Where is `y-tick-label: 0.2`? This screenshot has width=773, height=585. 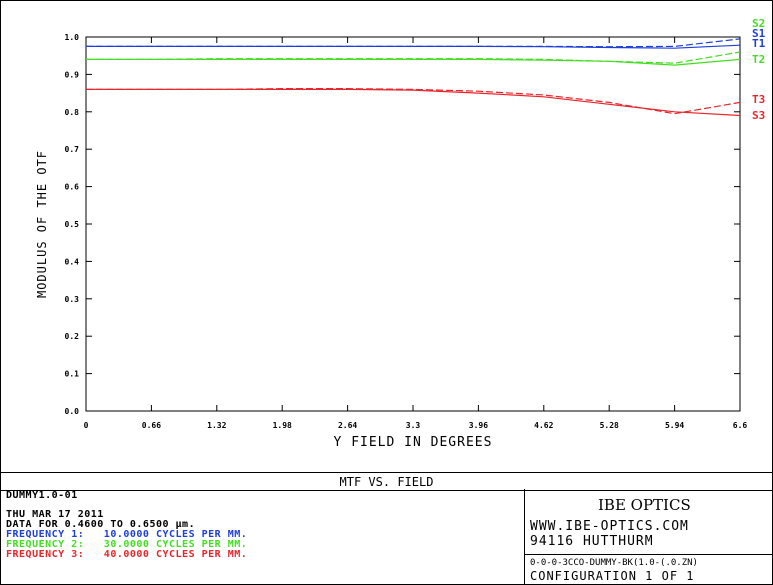
y-tick-label: 0.2 is located at coordinates (72, 336).